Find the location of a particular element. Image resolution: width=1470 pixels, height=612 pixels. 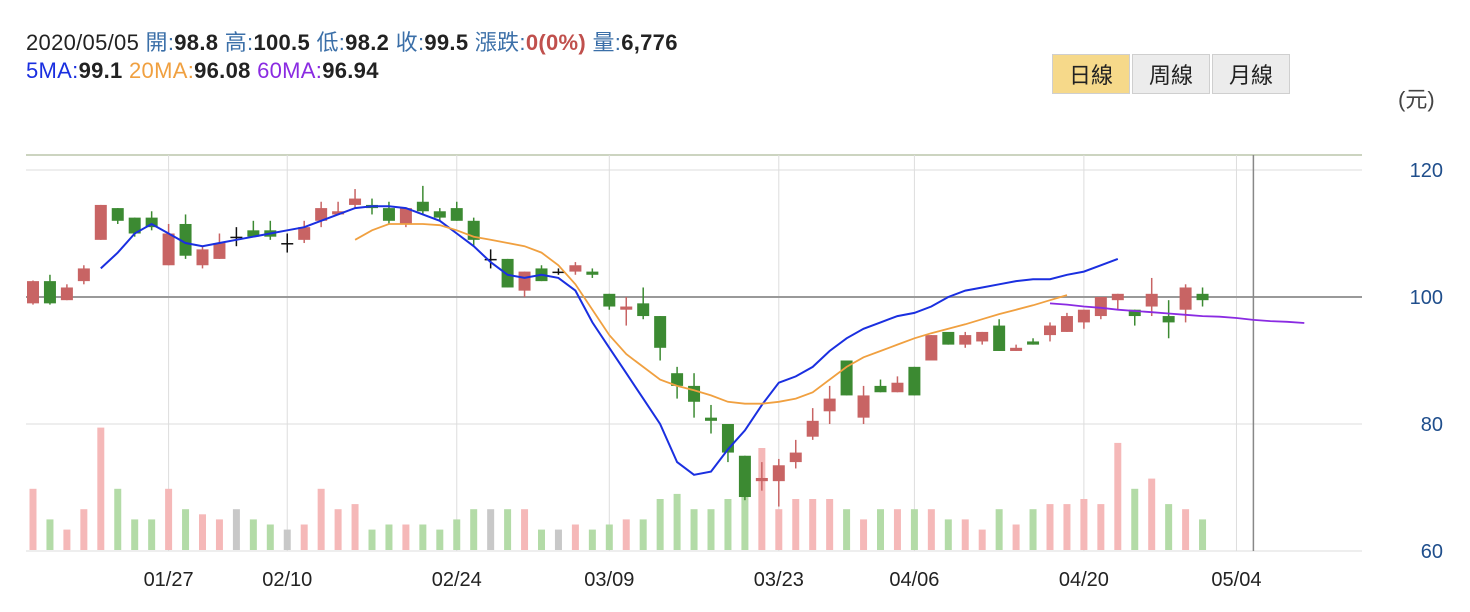

volume-label: 量 is located at coordinates (603, 42).